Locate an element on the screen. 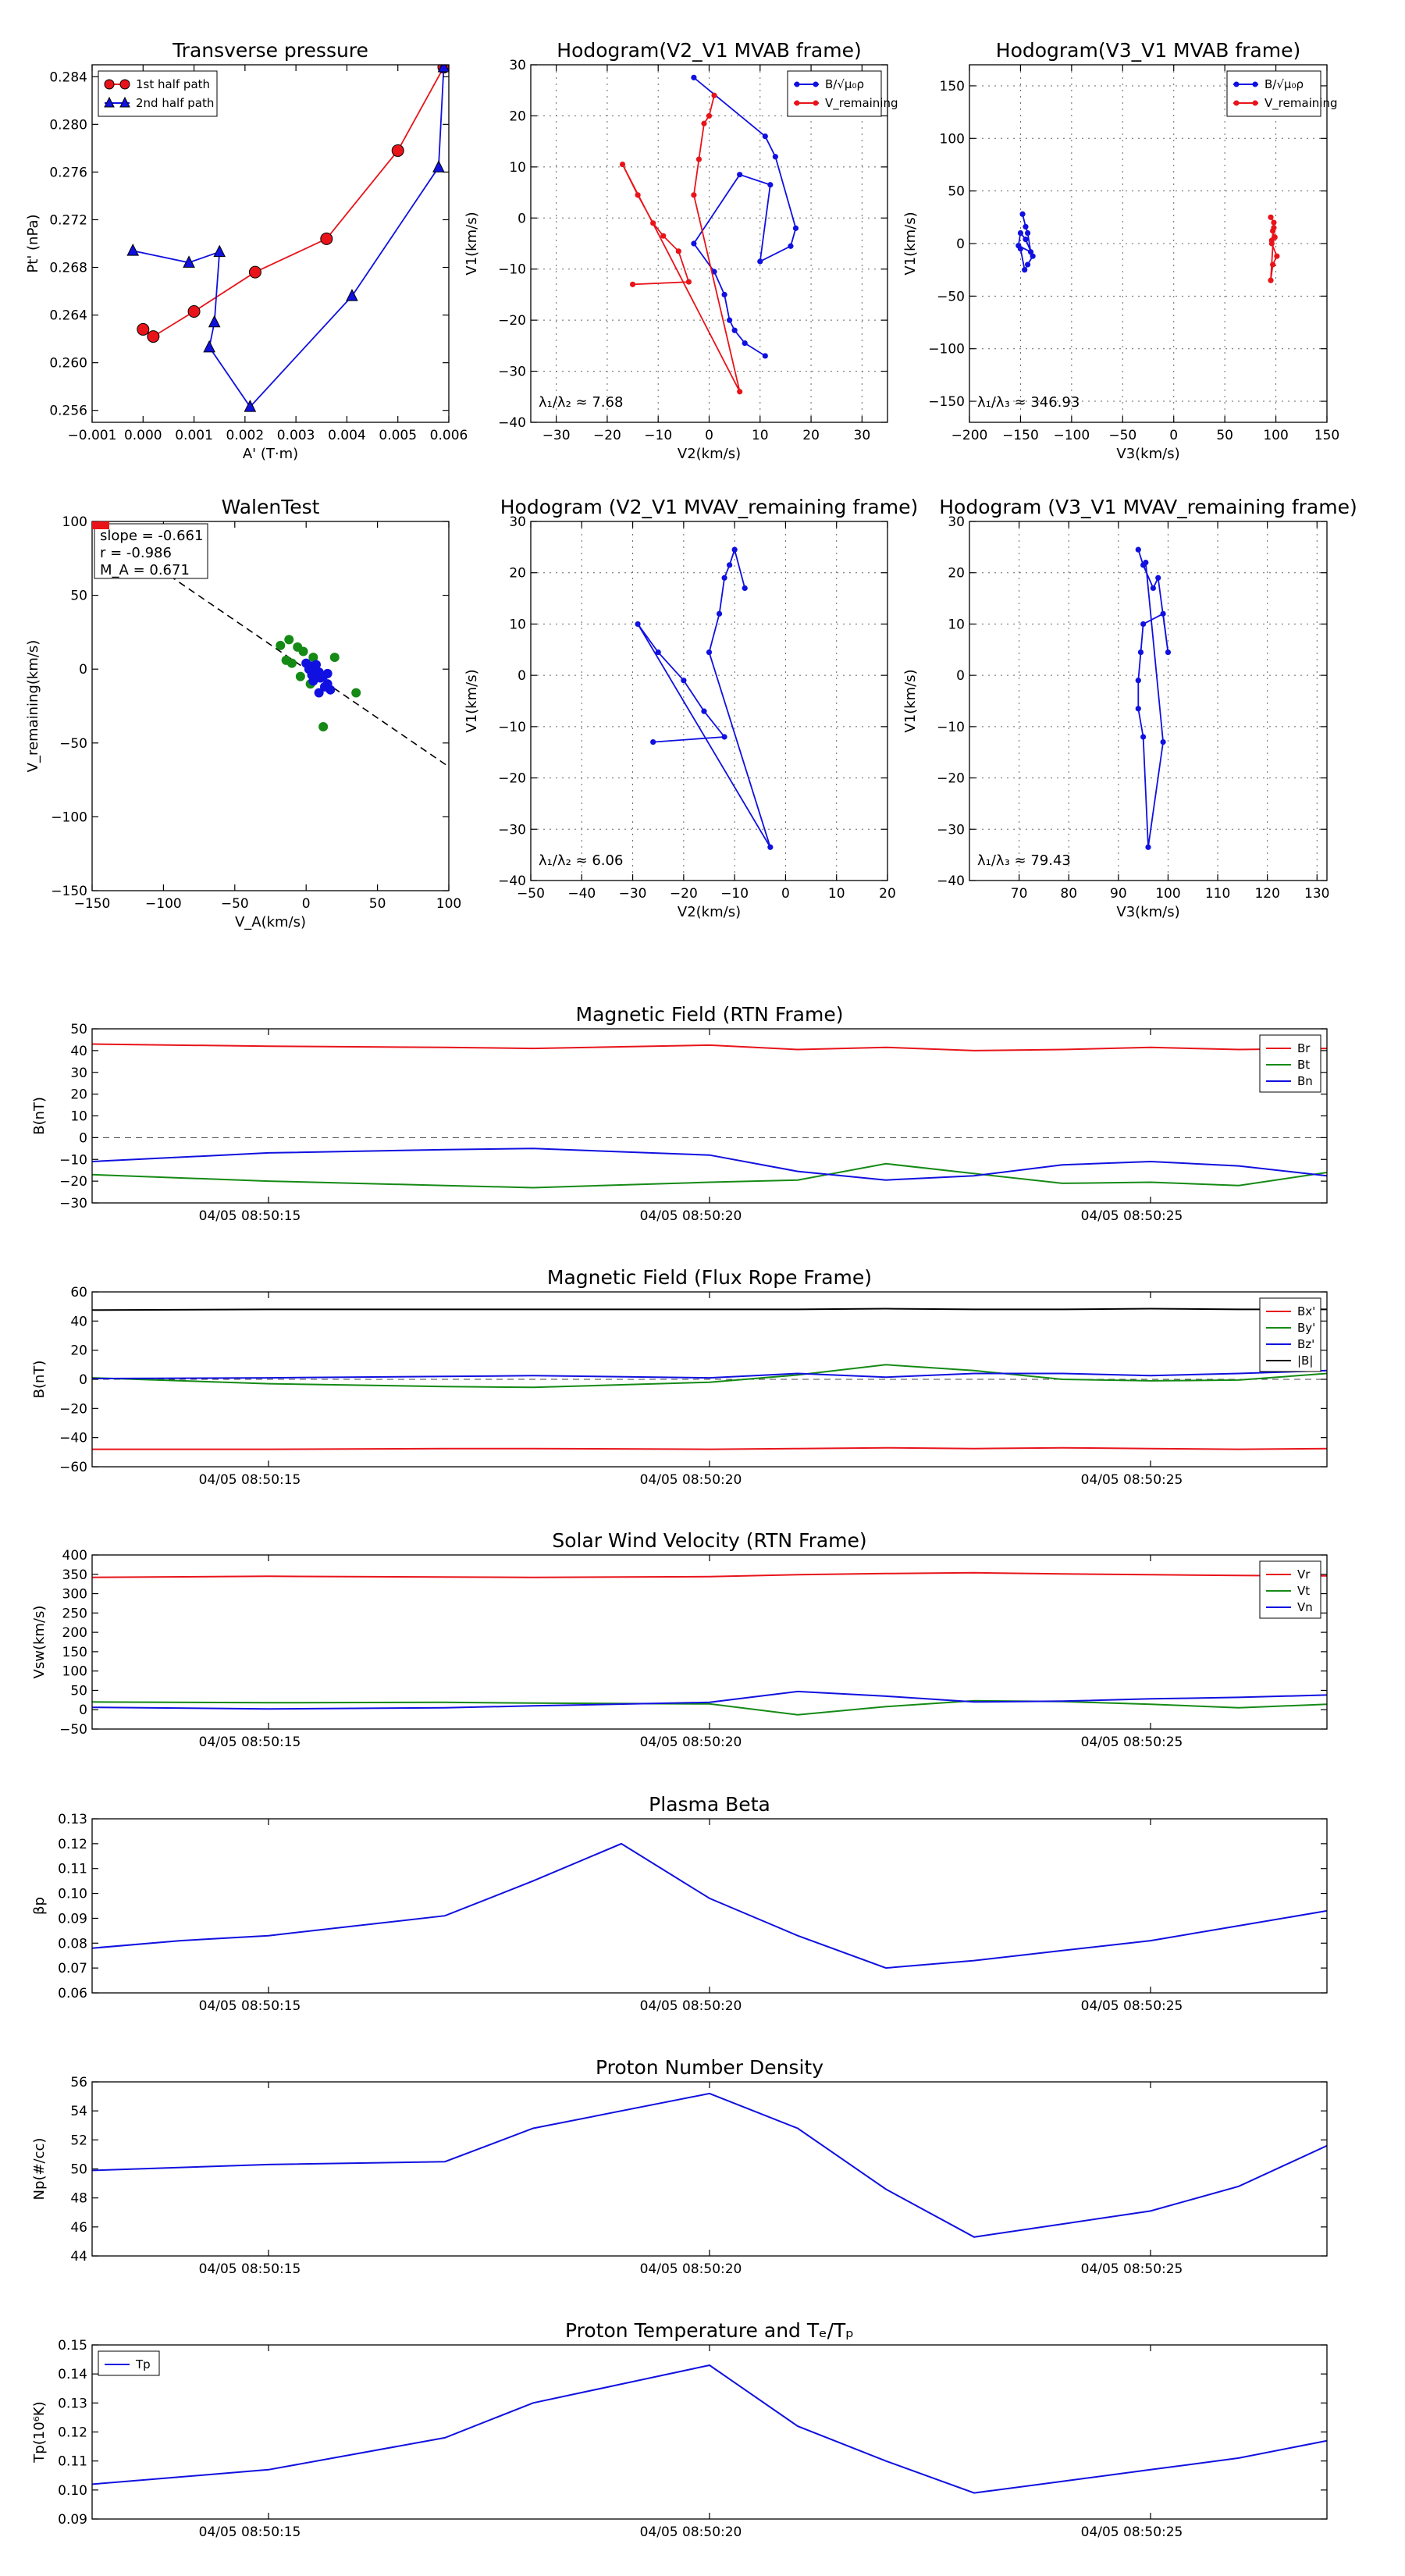 This screenshot has width=1405, height=2576. x-tick-label: 10 is located at coordinates (836, 894).